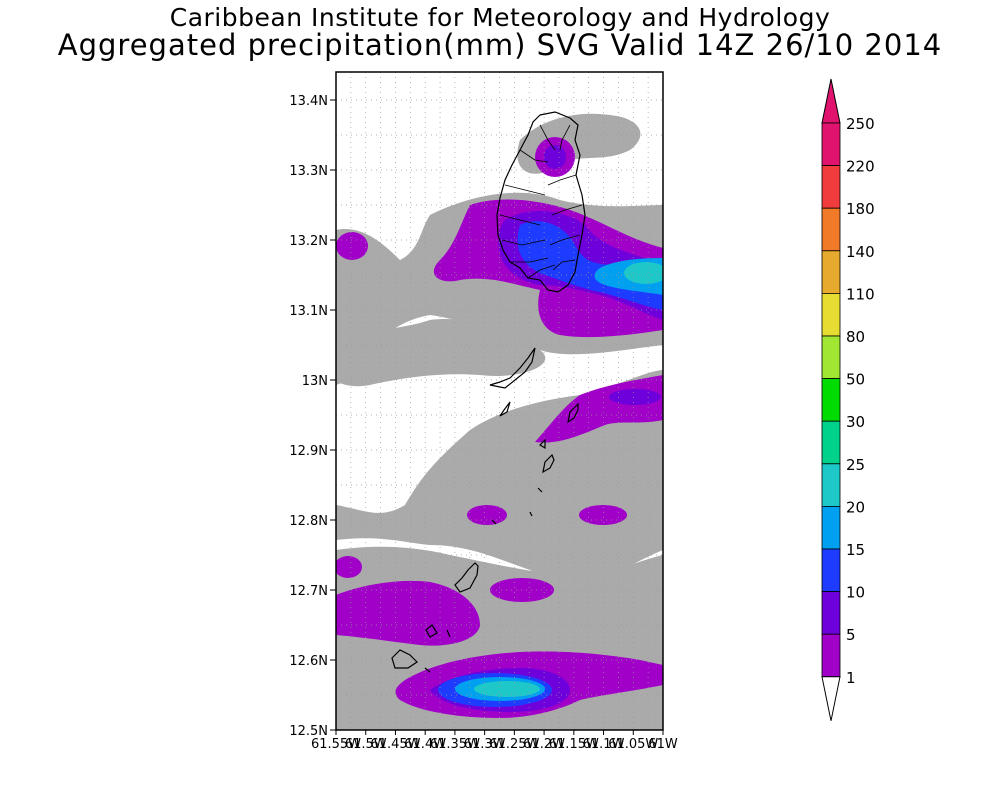  I want to click on colorbar-label: 25, so click(855, 465).